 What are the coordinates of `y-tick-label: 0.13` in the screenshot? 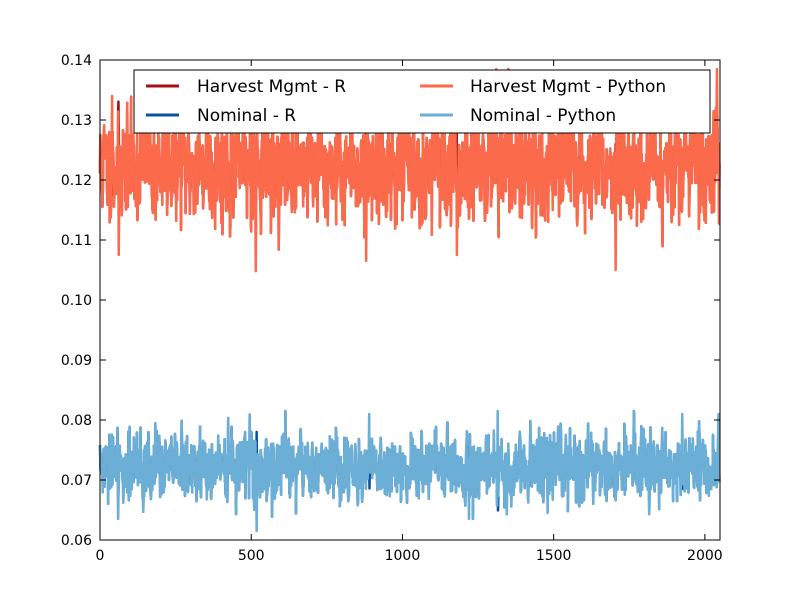 It's located at (76, 121).